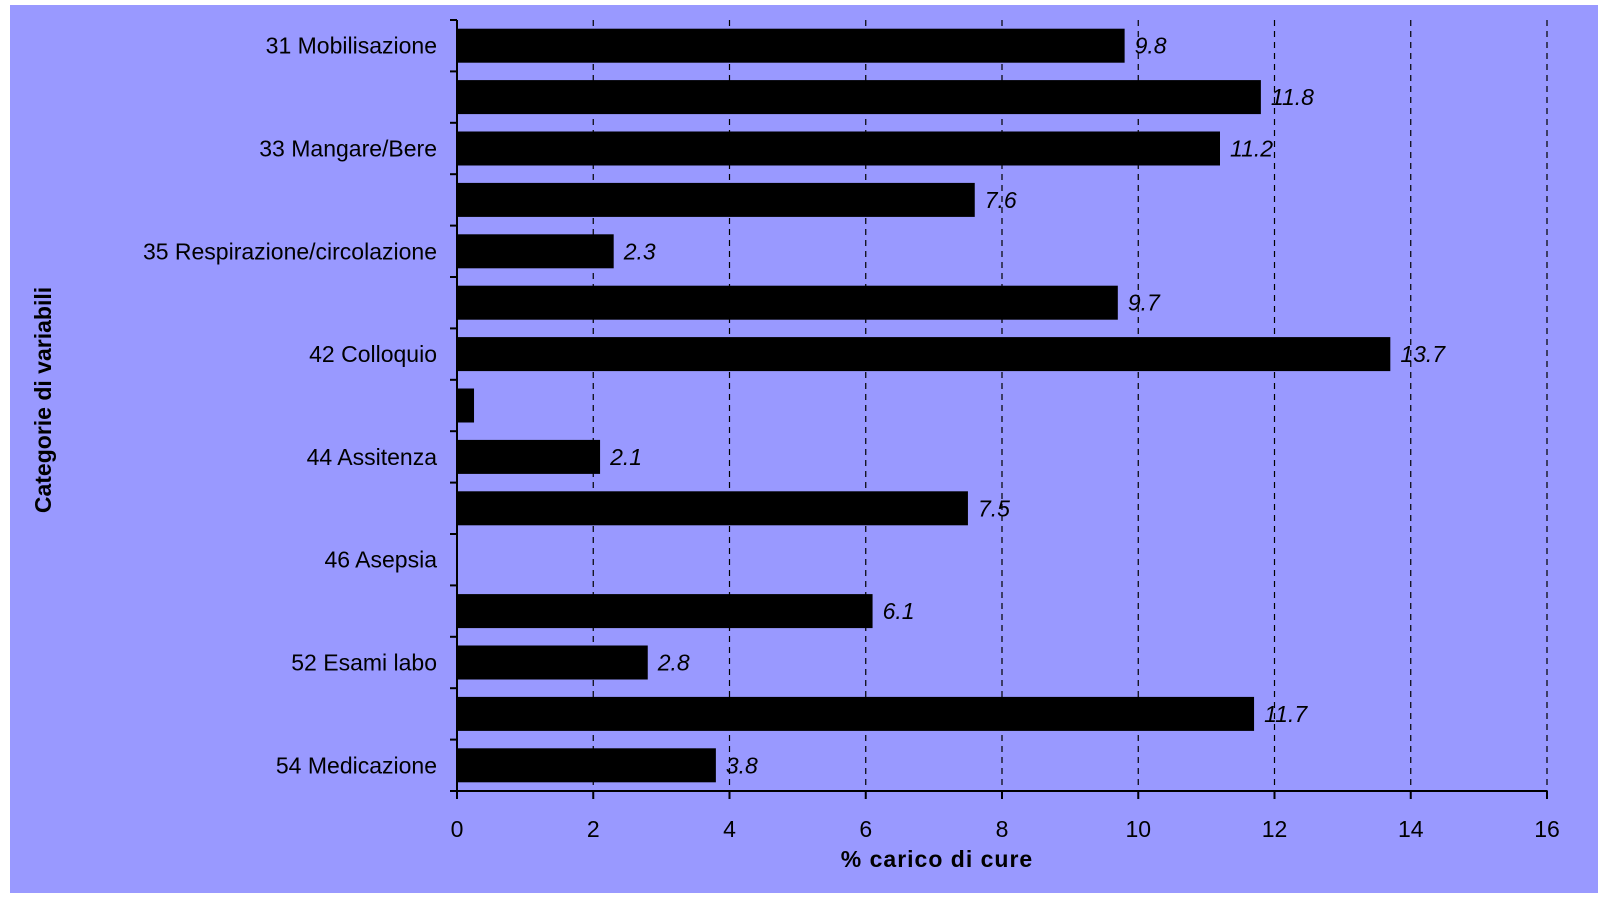 The width and height of the screenshot is (1598, 916). I want to click on data-label: 11.2, so click(1251, 149).